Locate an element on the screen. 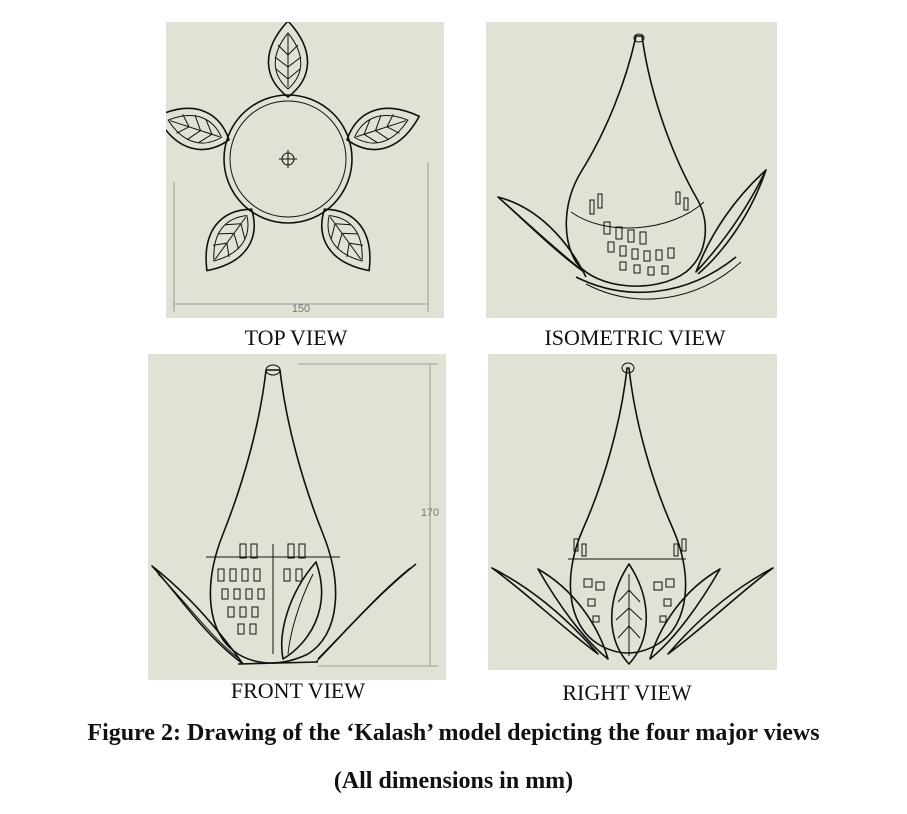 This screenshot has width=907, height=814. front-view-dimension: 170 is located at coordinates (430, 513).